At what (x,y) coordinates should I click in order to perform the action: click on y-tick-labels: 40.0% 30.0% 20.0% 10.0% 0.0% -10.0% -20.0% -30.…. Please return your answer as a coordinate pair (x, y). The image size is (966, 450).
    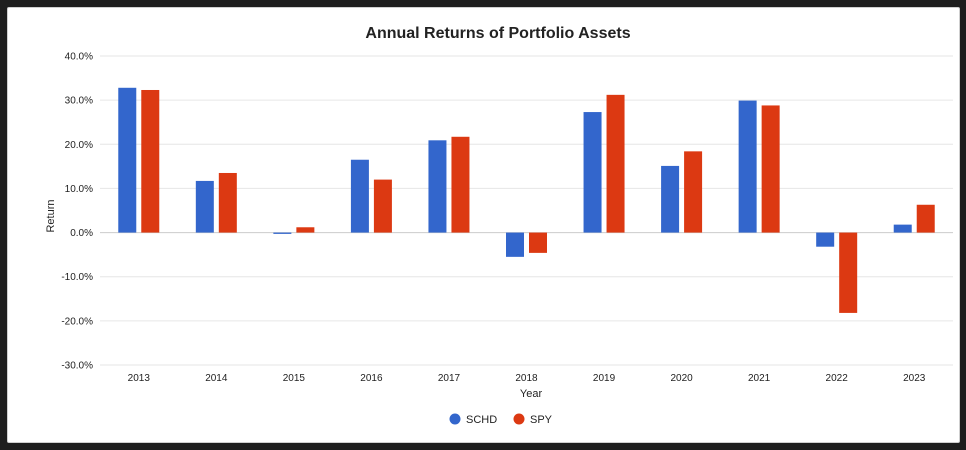
    Looking at the image, I should click on (77, 212).